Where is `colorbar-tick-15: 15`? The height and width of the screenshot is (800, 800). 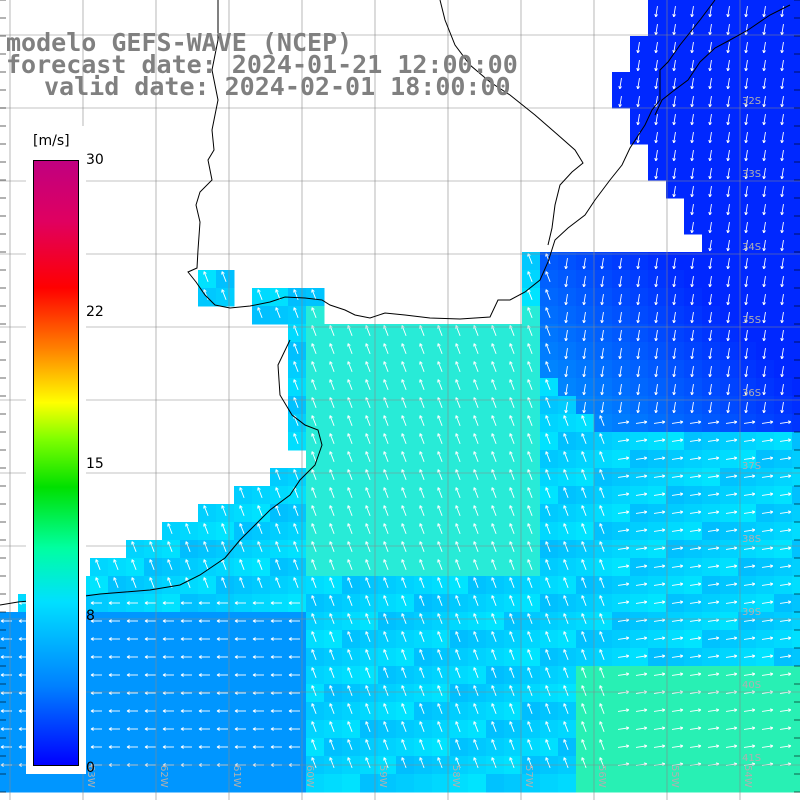 colorbar-tick-15: 15 is located at coordinates (95, 464).